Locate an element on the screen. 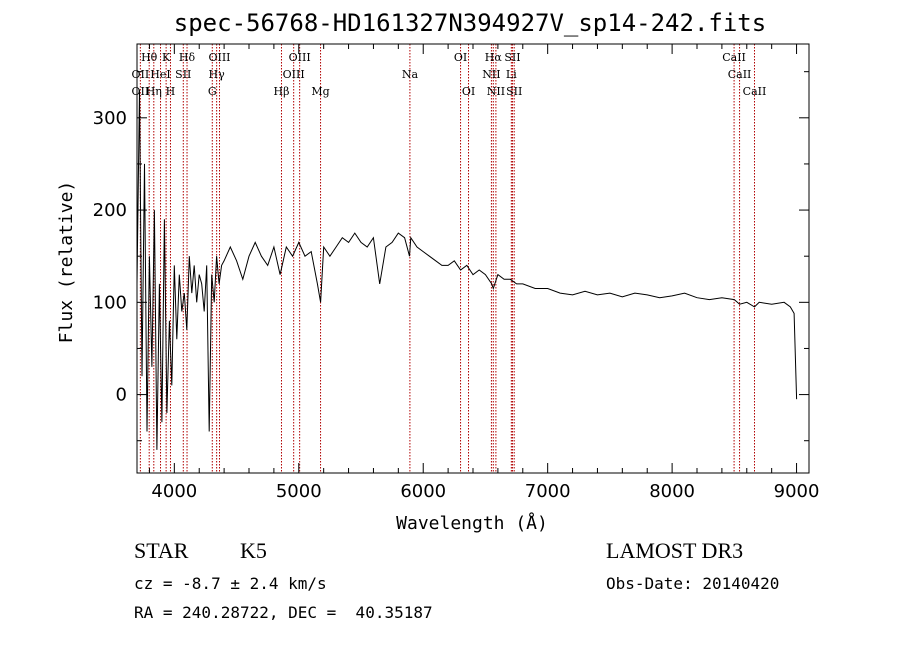 This screenshot has height=649, width=900. y-axis-label: Flux (relative) is located at coordinates (66, 262).